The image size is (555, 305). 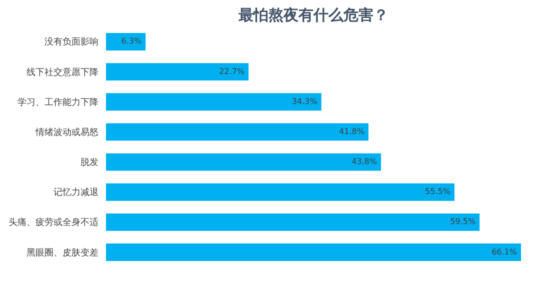 I want to click on y-tick-label: 记忆力减退, so click(x=76, y=192).